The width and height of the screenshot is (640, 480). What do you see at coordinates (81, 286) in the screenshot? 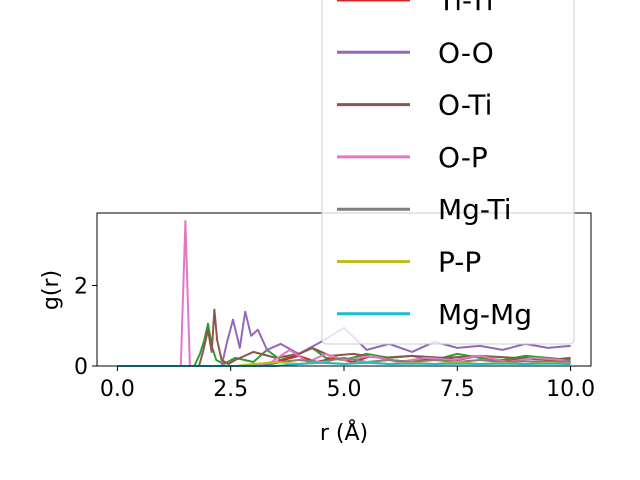
I see `y-tick-label: 2` at bounding box center [81, 286].